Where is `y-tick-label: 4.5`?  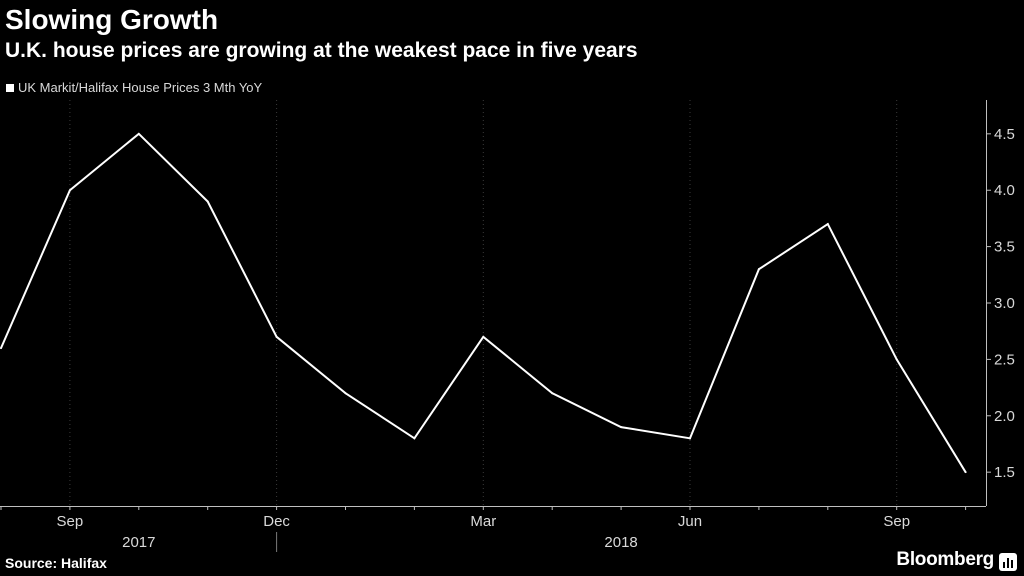
y-tick-label: 4.5 is located at coordinates (1004, 134).